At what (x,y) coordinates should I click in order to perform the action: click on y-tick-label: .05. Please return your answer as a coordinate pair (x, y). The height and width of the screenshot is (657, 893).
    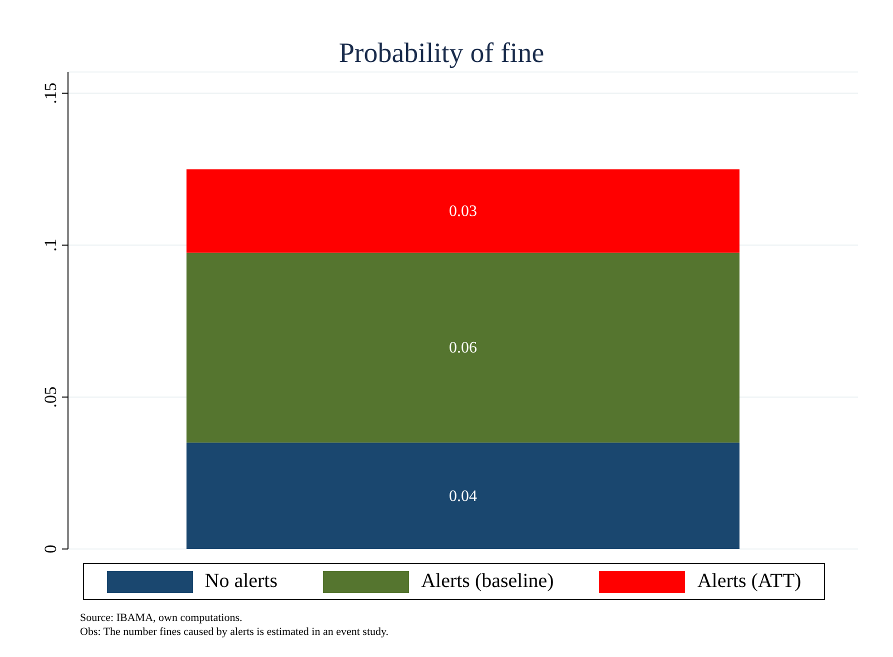
    Looking at the image, I should click on (50, 397).